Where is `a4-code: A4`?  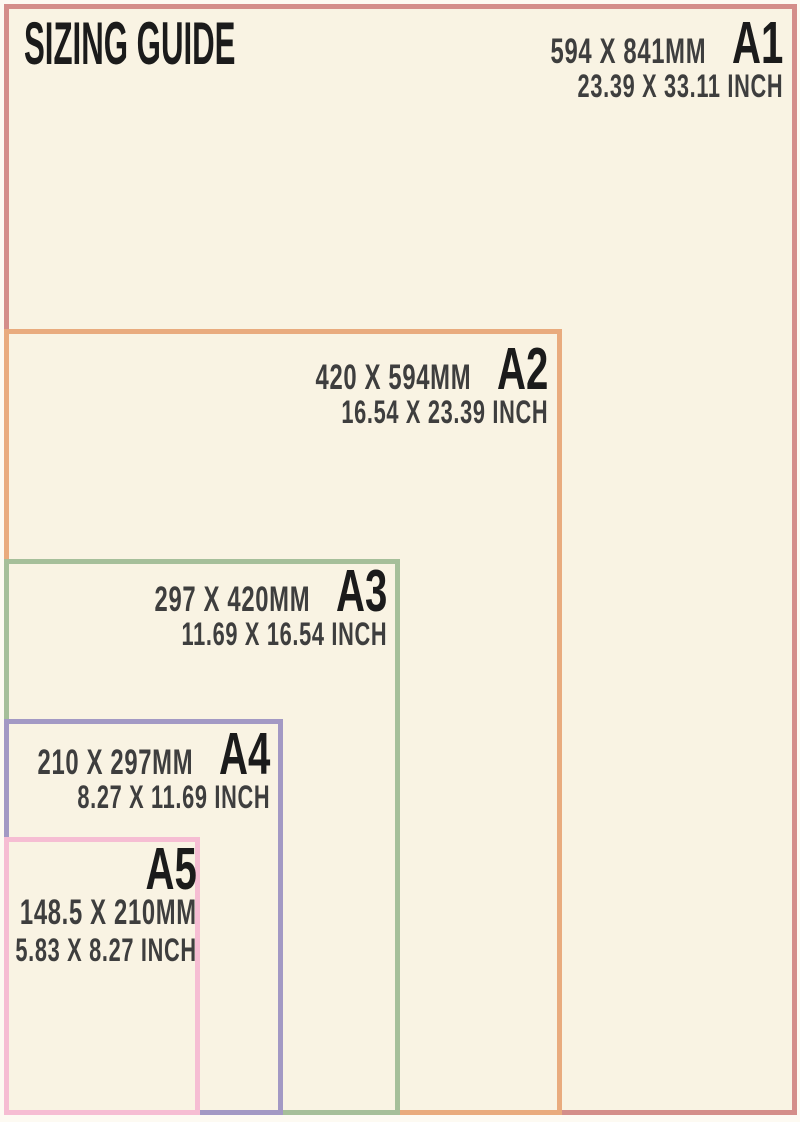
a4-code: A4 is located at coordinates (244, 754).